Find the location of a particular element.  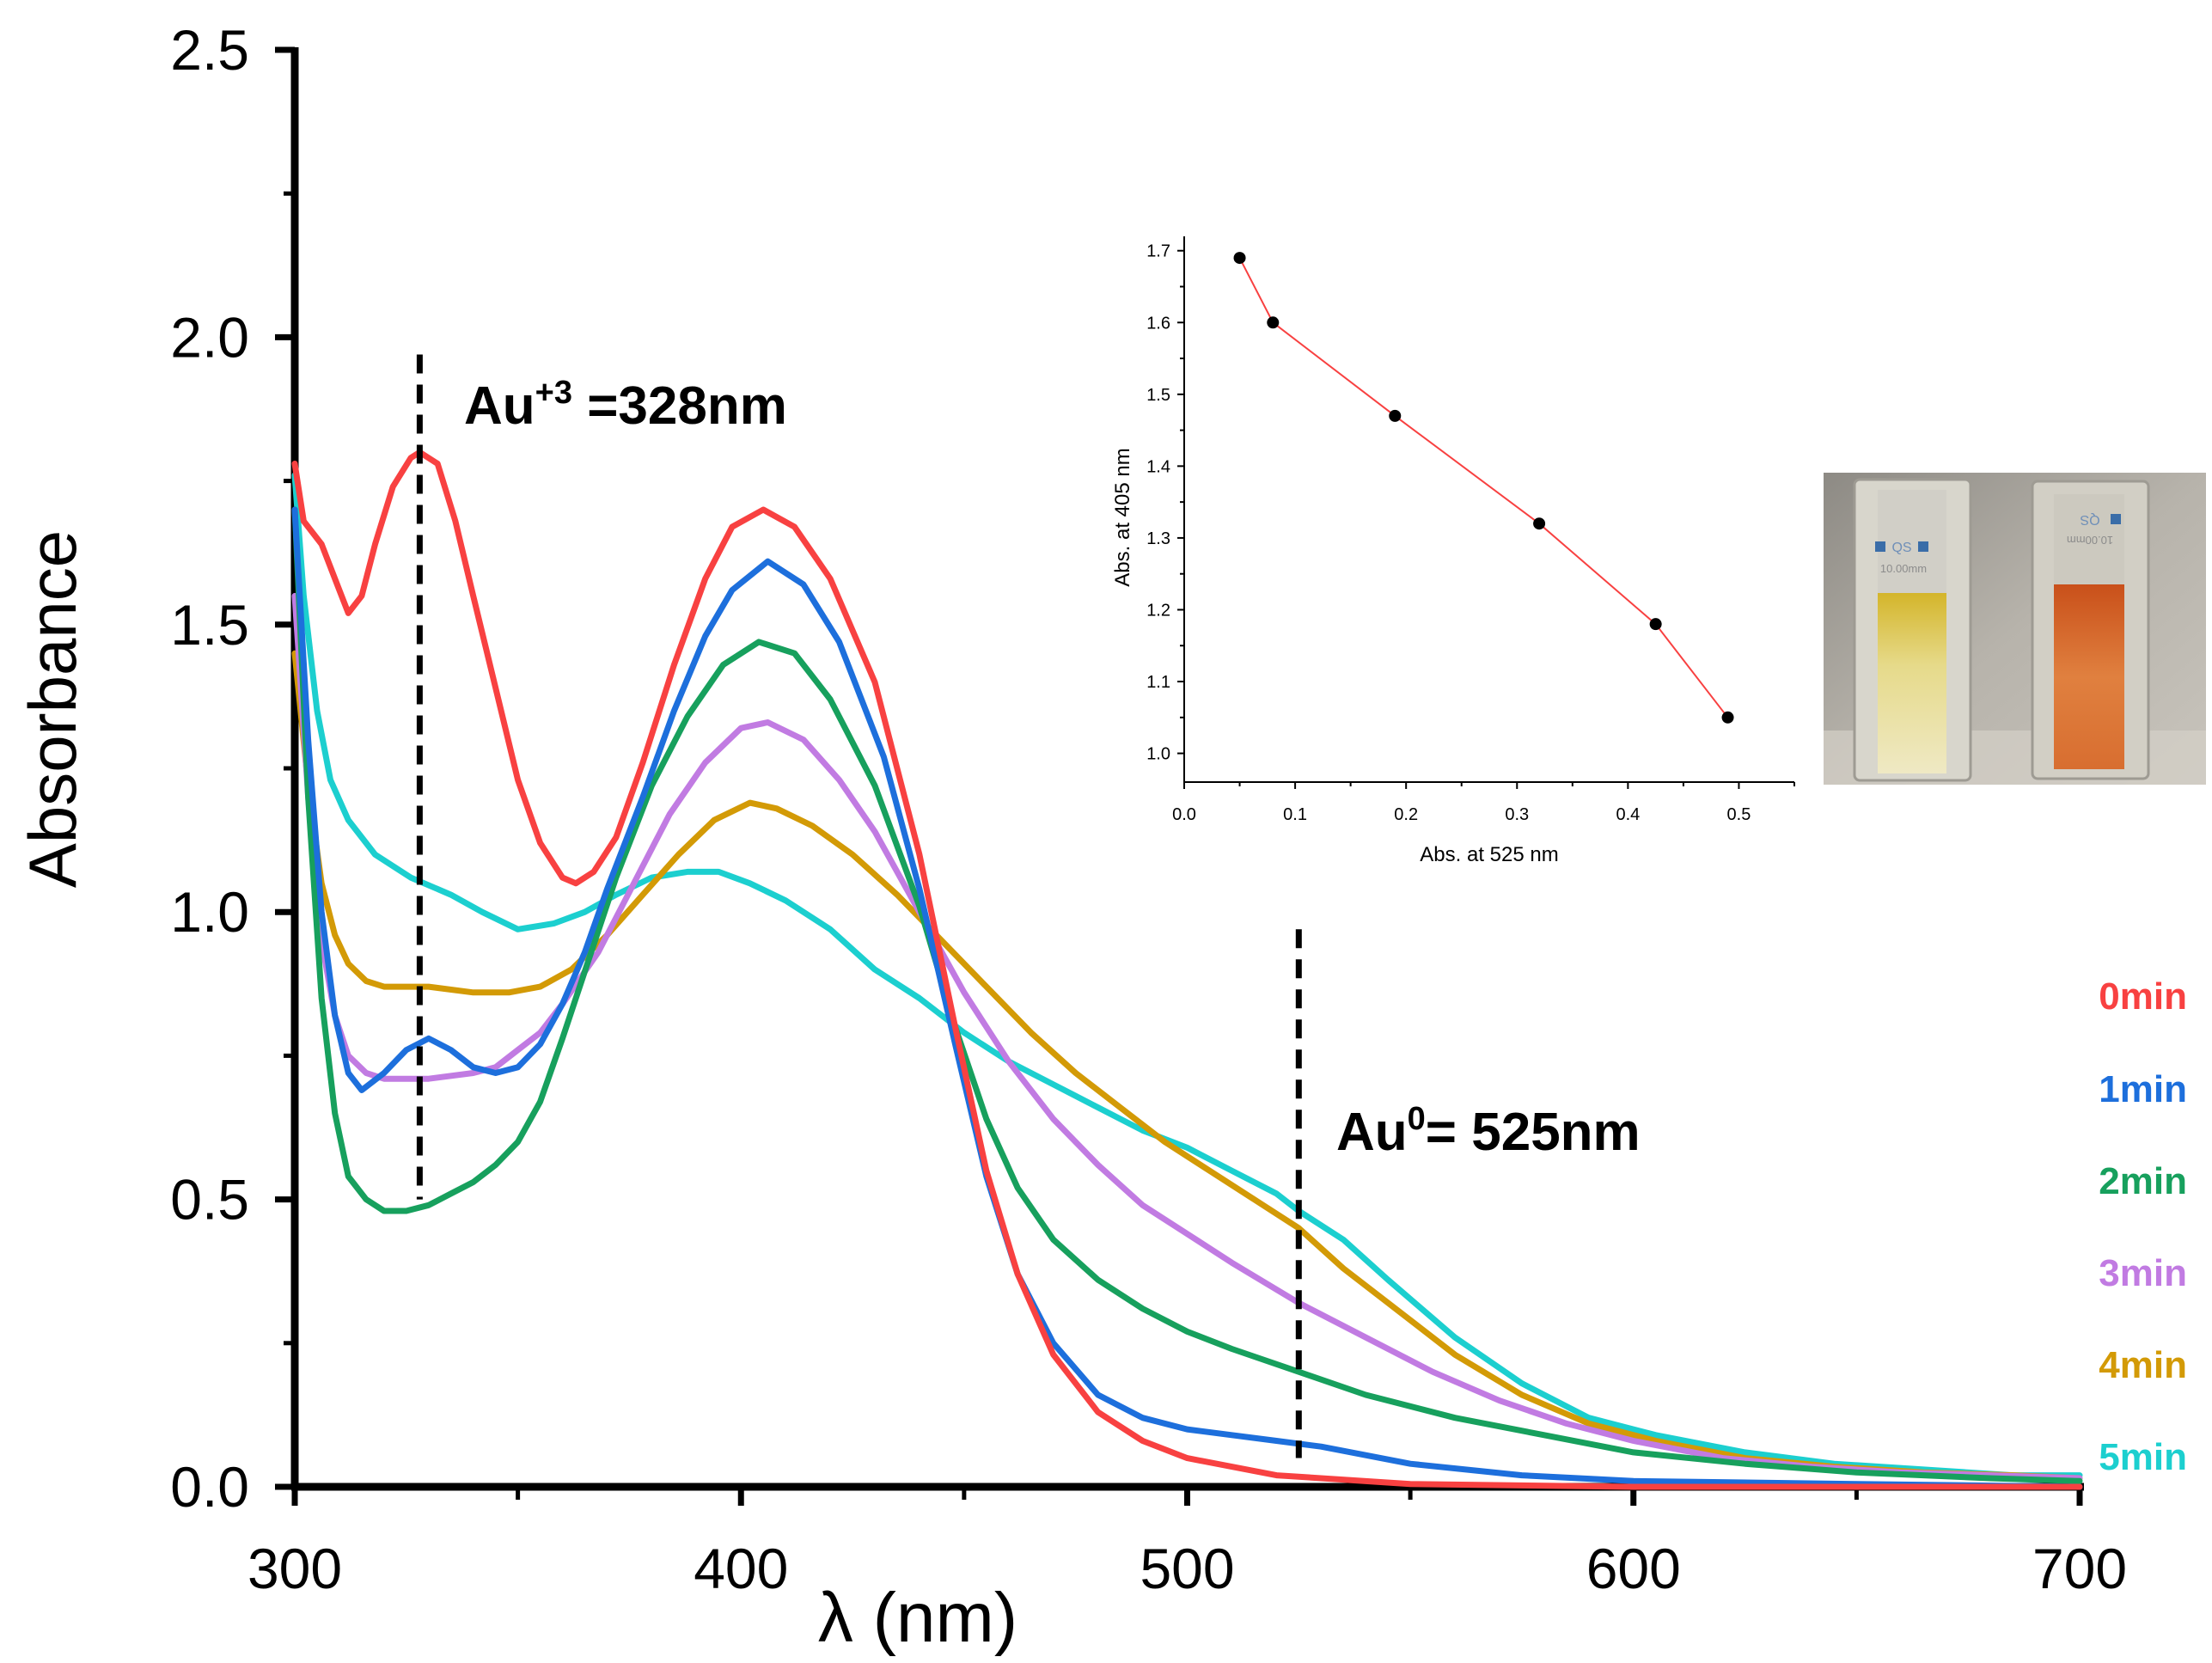

right-cuvette-liquid is located at coordinates (2089, 676).